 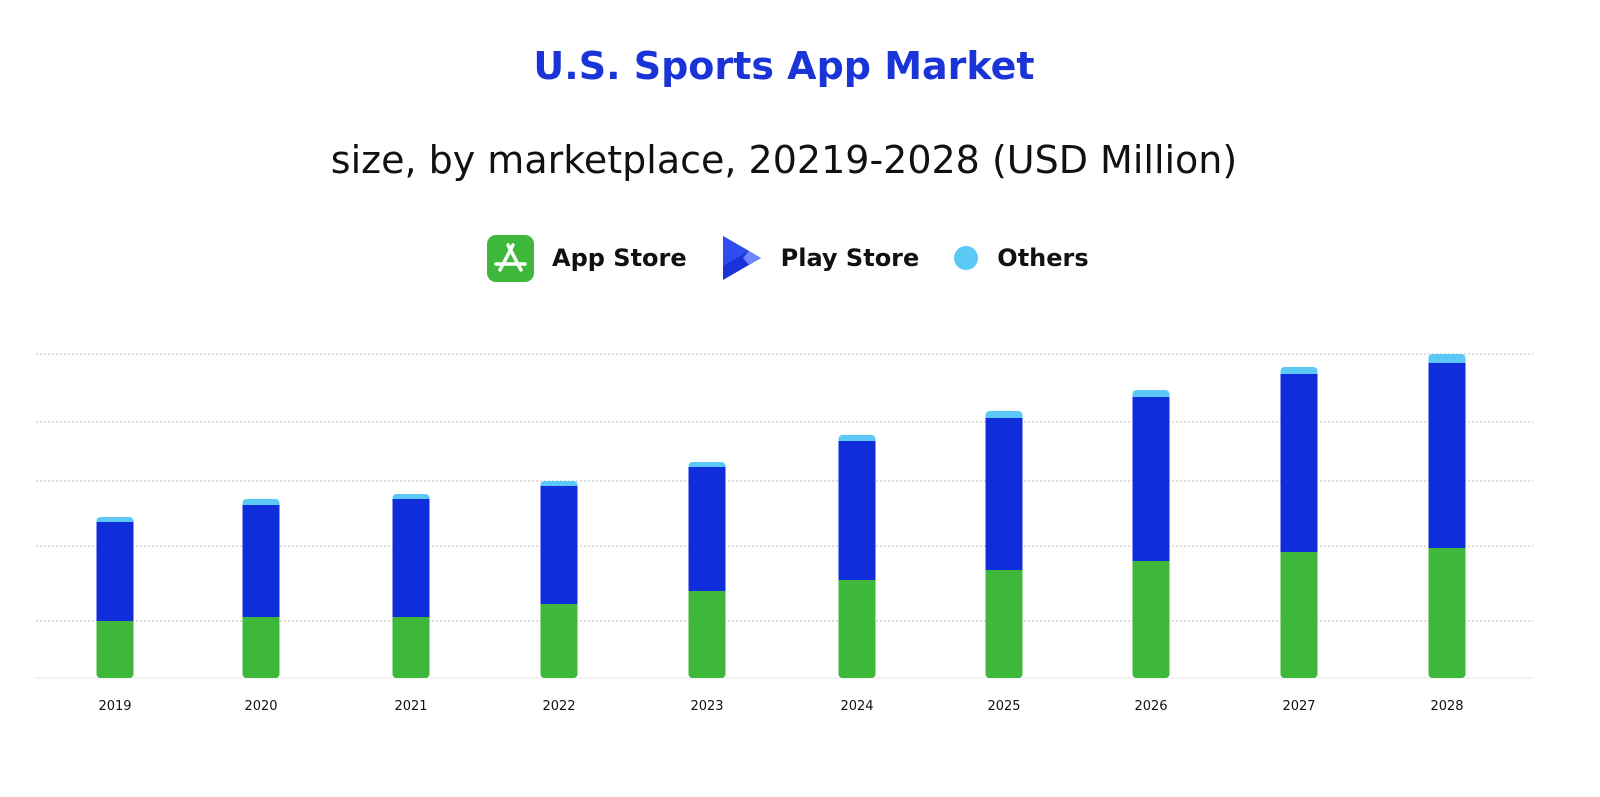 I want to click on legend: App Store Play Store Others, so click(x=805, y=258).